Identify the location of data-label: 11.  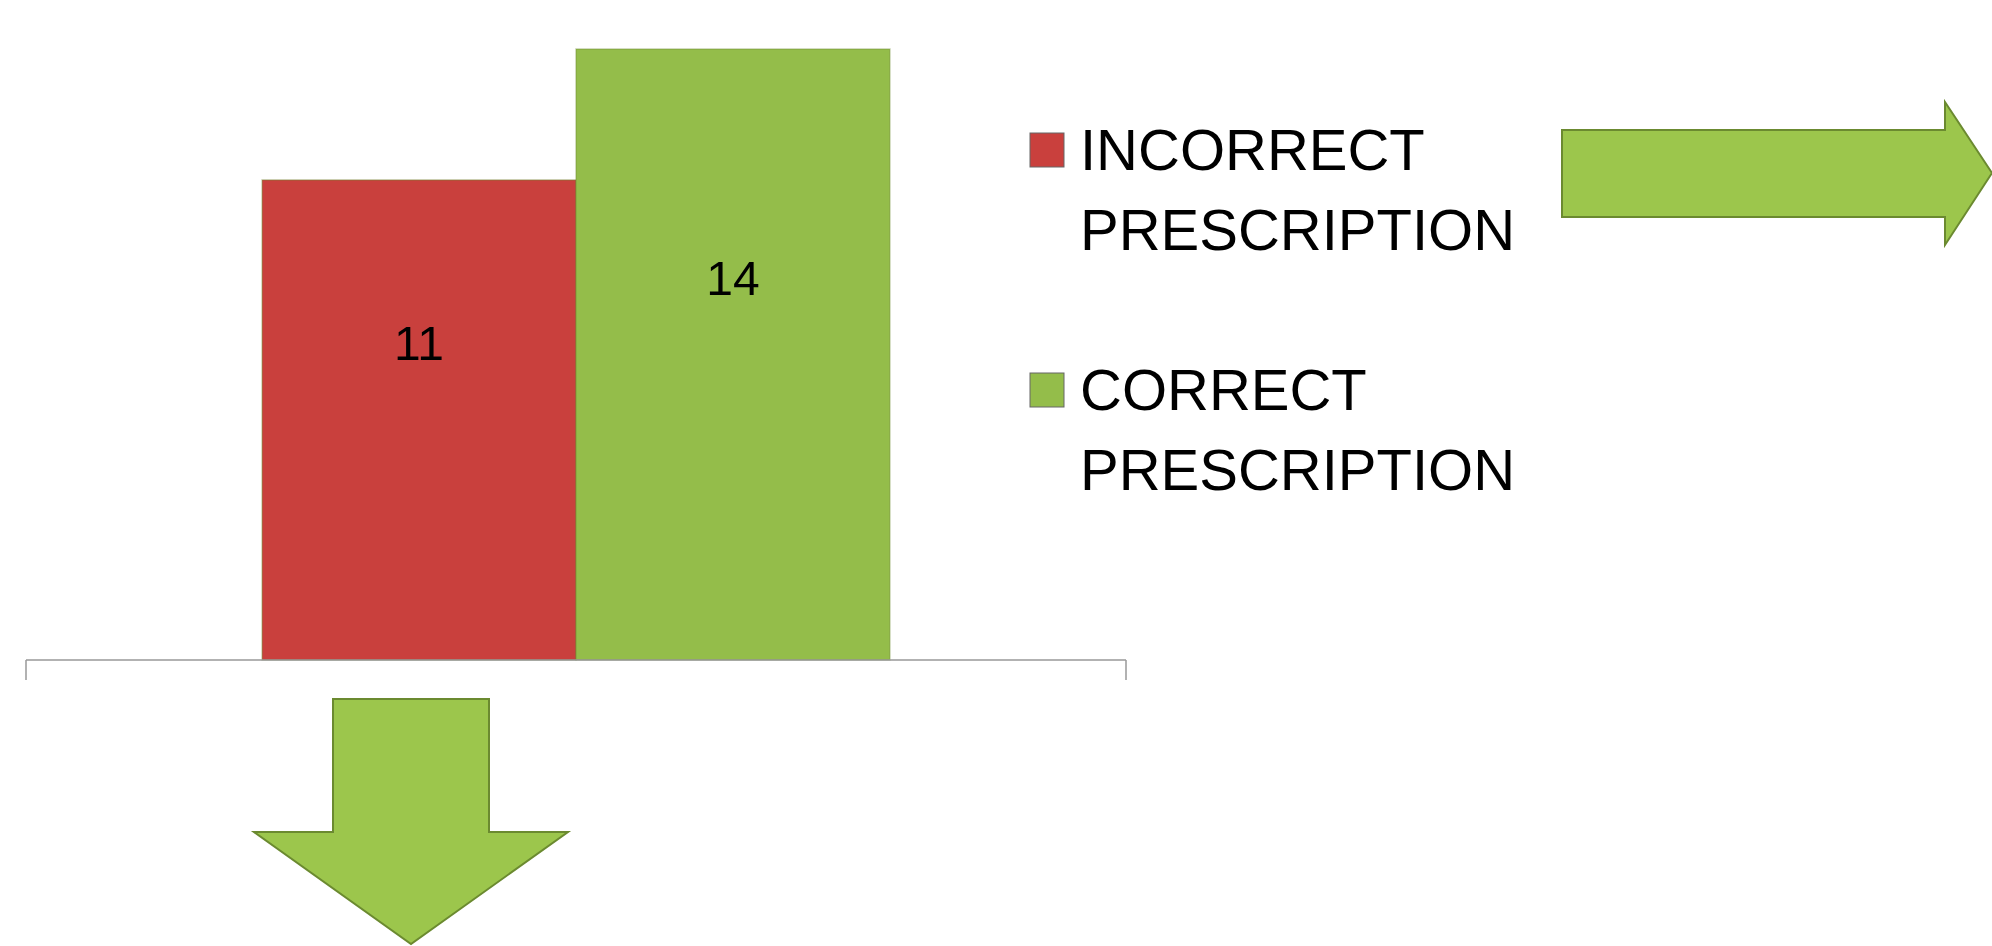
(419, 343).